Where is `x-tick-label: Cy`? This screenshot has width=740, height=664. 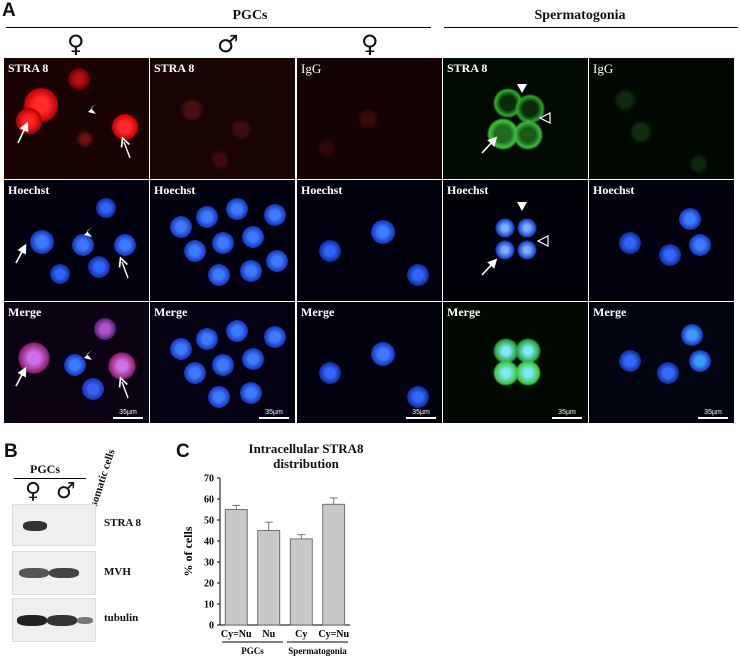
x-tick-label: Cy is located at coordinates (301, 634).